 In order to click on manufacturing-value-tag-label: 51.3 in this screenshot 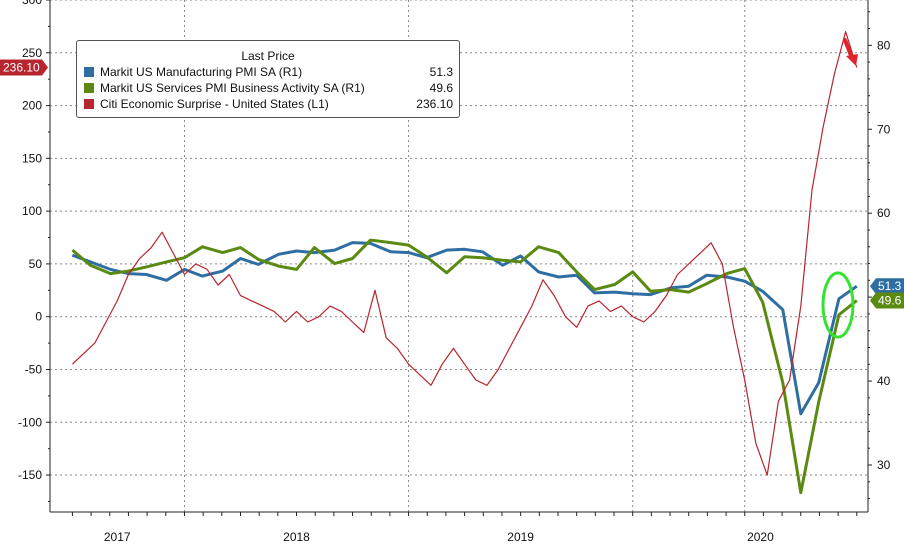, I will do `click(890, 286)`.